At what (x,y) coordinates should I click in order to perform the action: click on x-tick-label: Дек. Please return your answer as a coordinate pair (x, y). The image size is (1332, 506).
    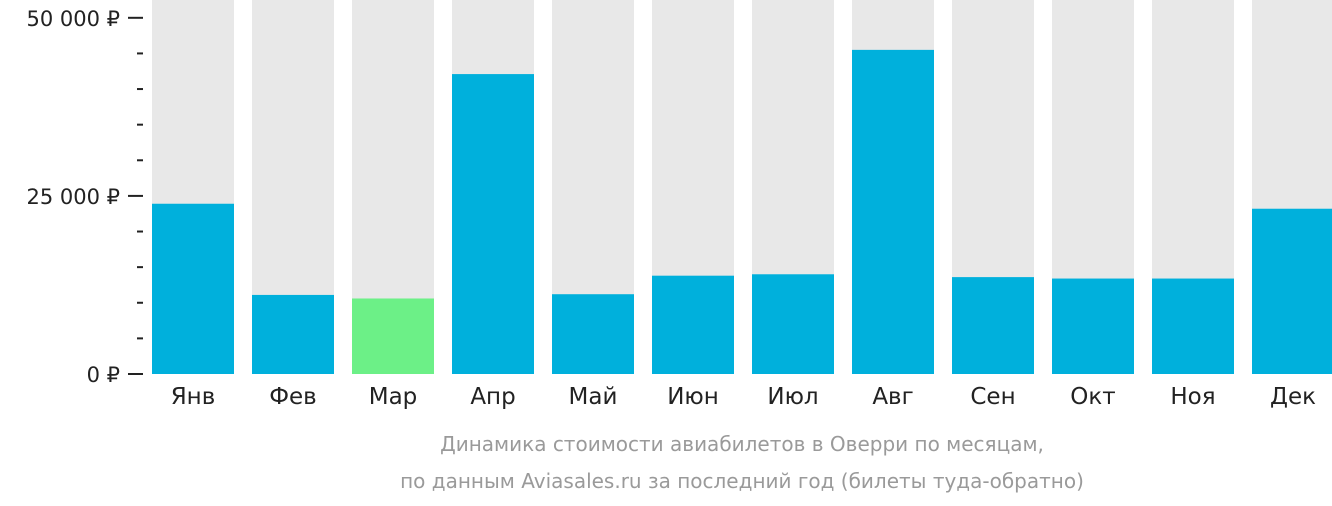
    Looking at the image, I should click on (1293, 397).